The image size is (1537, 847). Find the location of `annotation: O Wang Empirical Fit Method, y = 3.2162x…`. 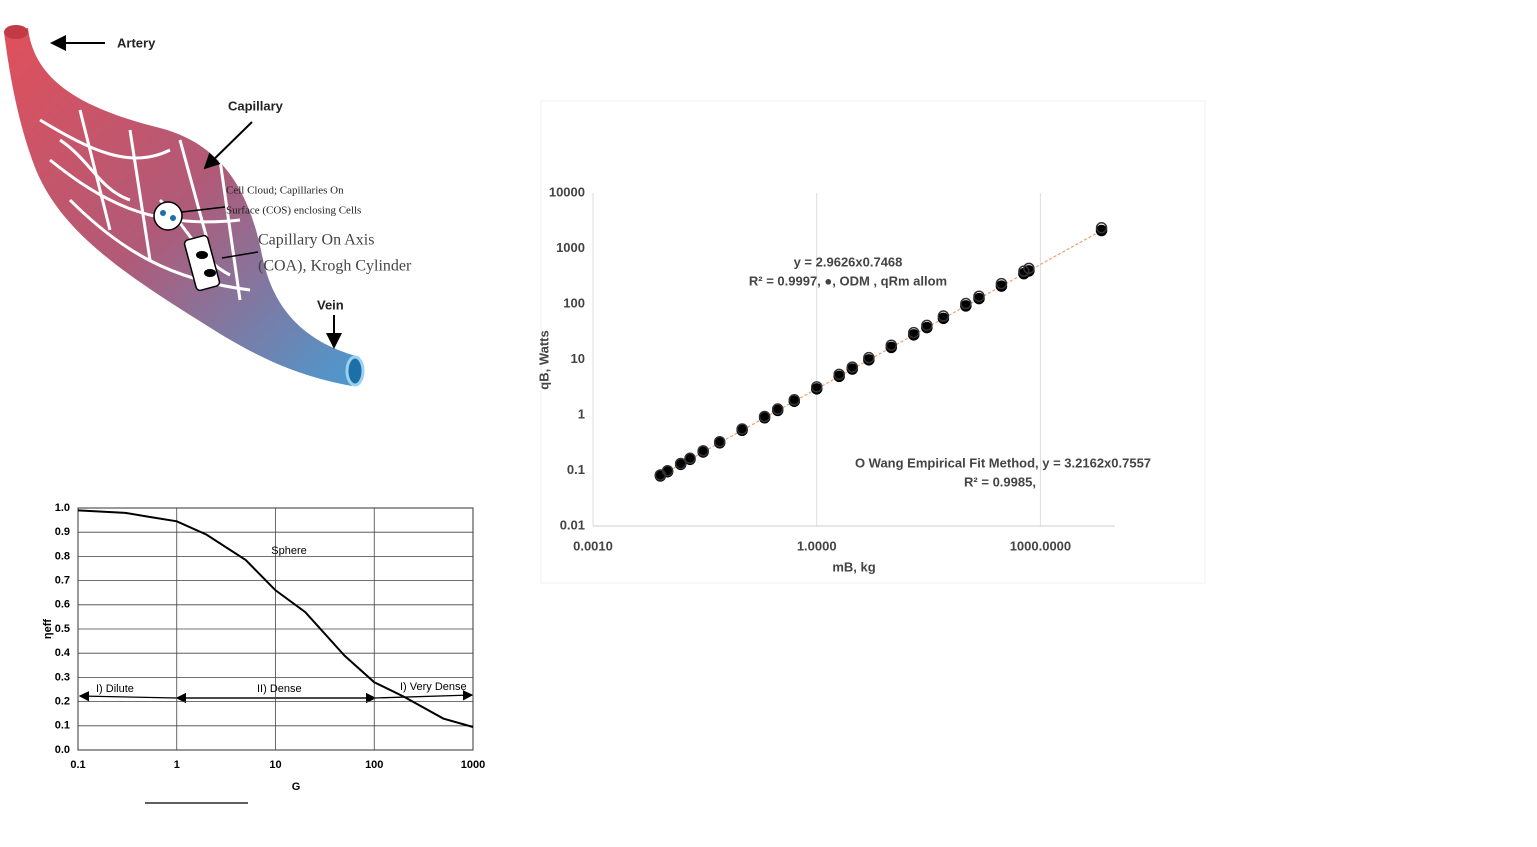

annotation: O Wang Empirical Fit Method, y = 3.2162x… is located at coordinates (1003, 462).